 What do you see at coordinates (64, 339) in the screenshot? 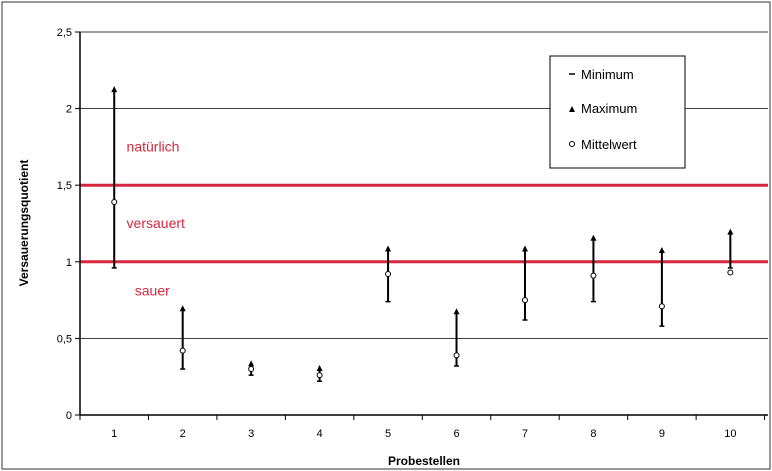
I see `y-tick-label-1: 0,5` at bounding box center [64, 339].